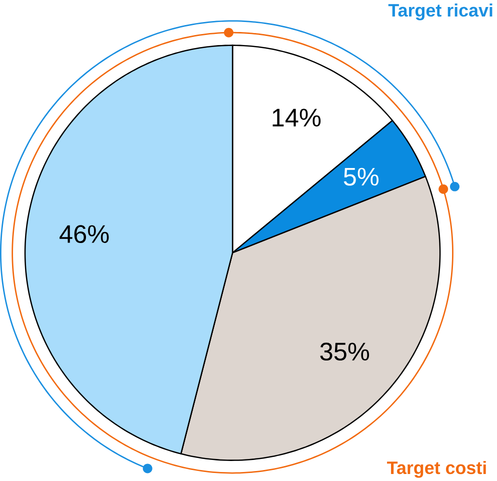  I want to click on data-label: 14%, so click(296, 117).